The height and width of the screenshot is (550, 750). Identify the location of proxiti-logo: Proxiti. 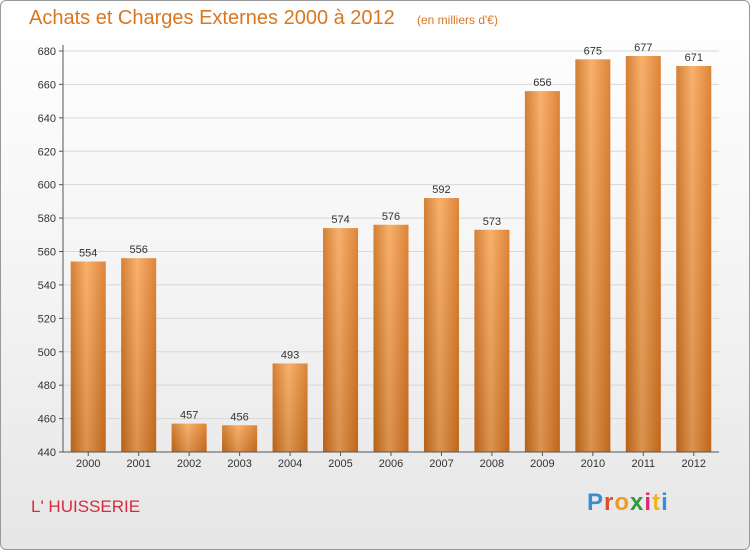
(628, 502).